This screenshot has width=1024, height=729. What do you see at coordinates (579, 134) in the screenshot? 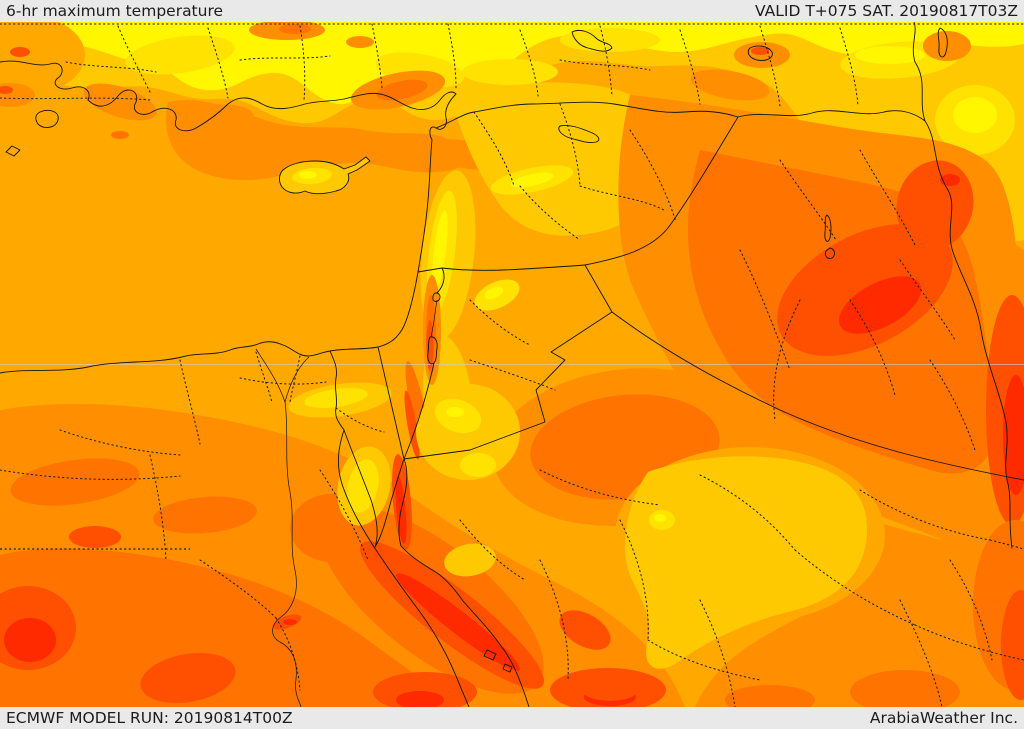
I see `lake-assad` at bounding box center [579, 134].